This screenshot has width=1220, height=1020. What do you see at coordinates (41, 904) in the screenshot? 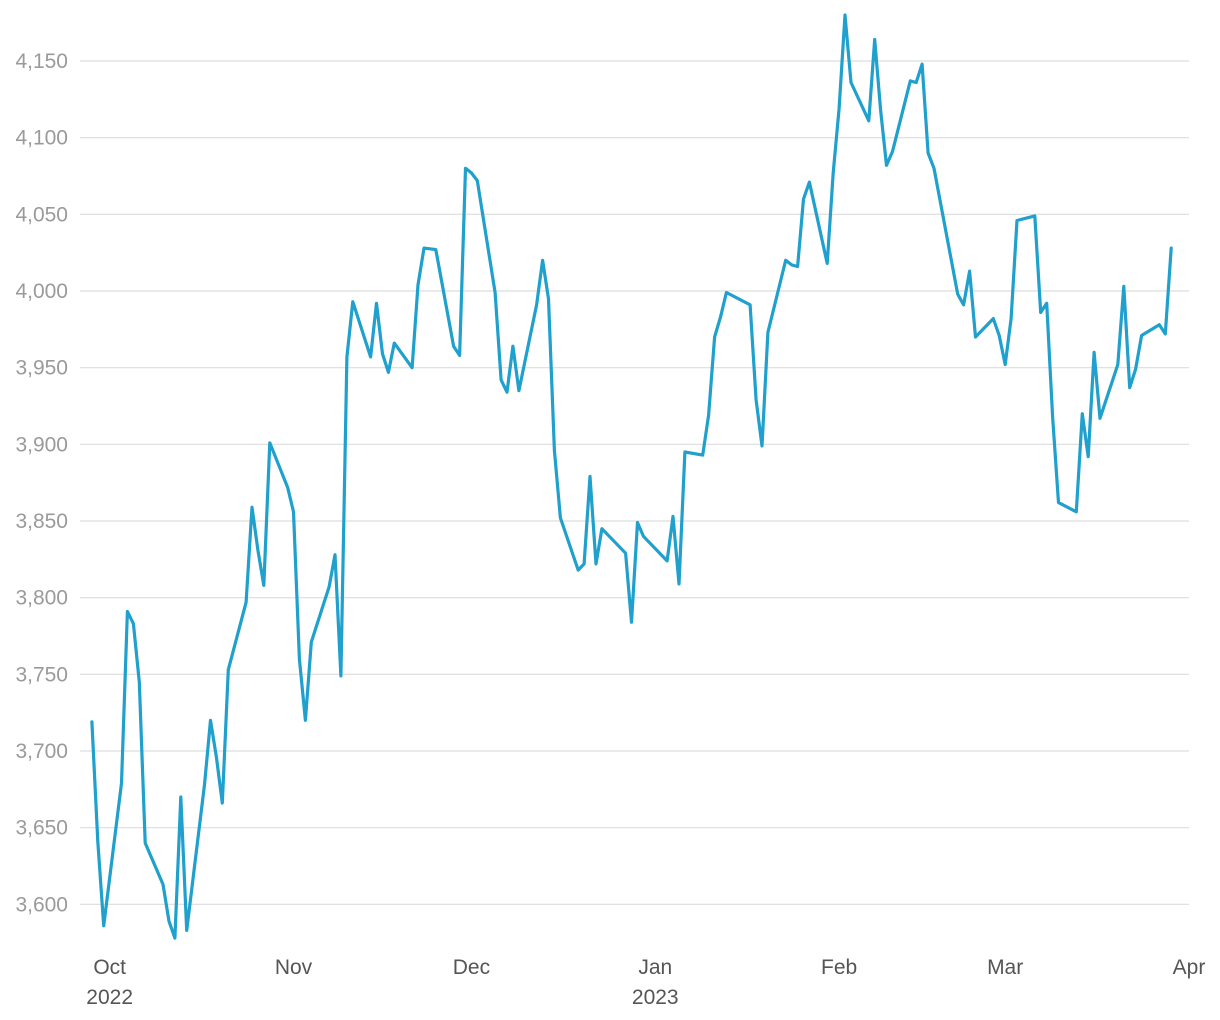
I see `y-tick-label: 3,600` at bounding box center [41, 904].